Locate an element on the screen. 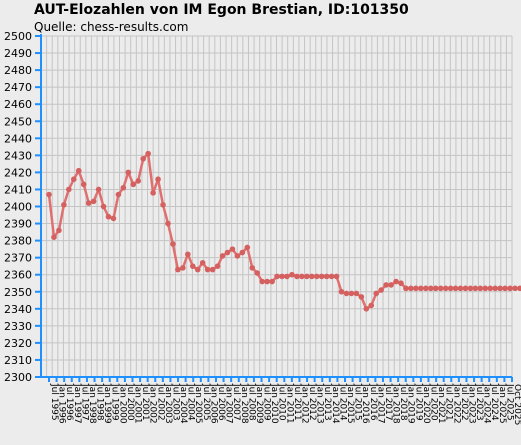 This screenshot has width=521, height=445. x-tick-label: Jan 2005 is located at coordinates (198, 403).